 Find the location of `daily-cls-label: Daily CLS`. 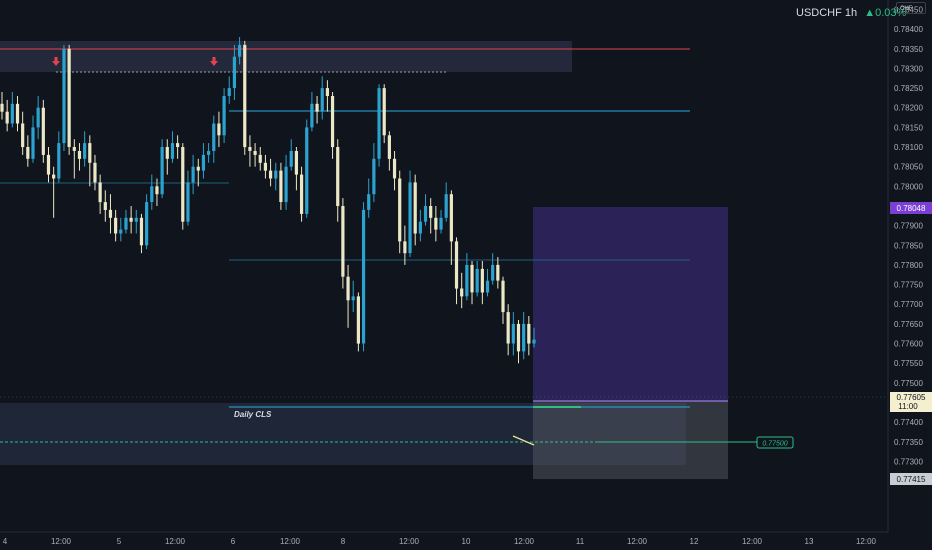

daily-cls-label: Daily CLS is located at coordinates (253, 414).